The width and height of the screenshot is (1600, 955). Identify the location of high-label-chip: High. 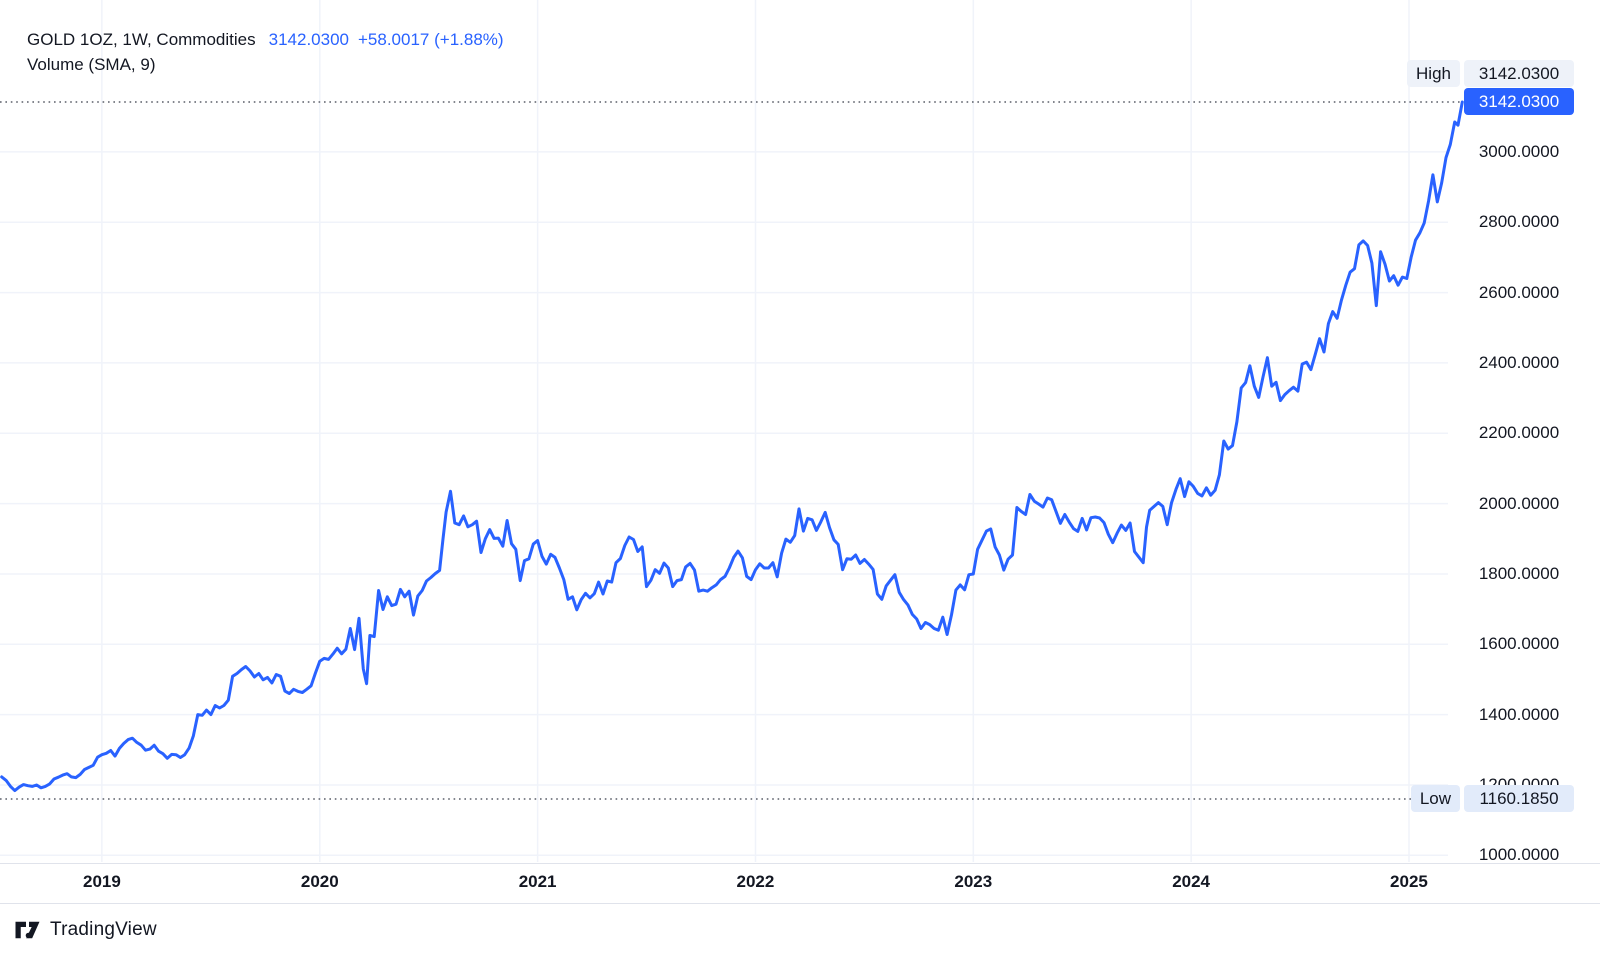
(1433, 74).